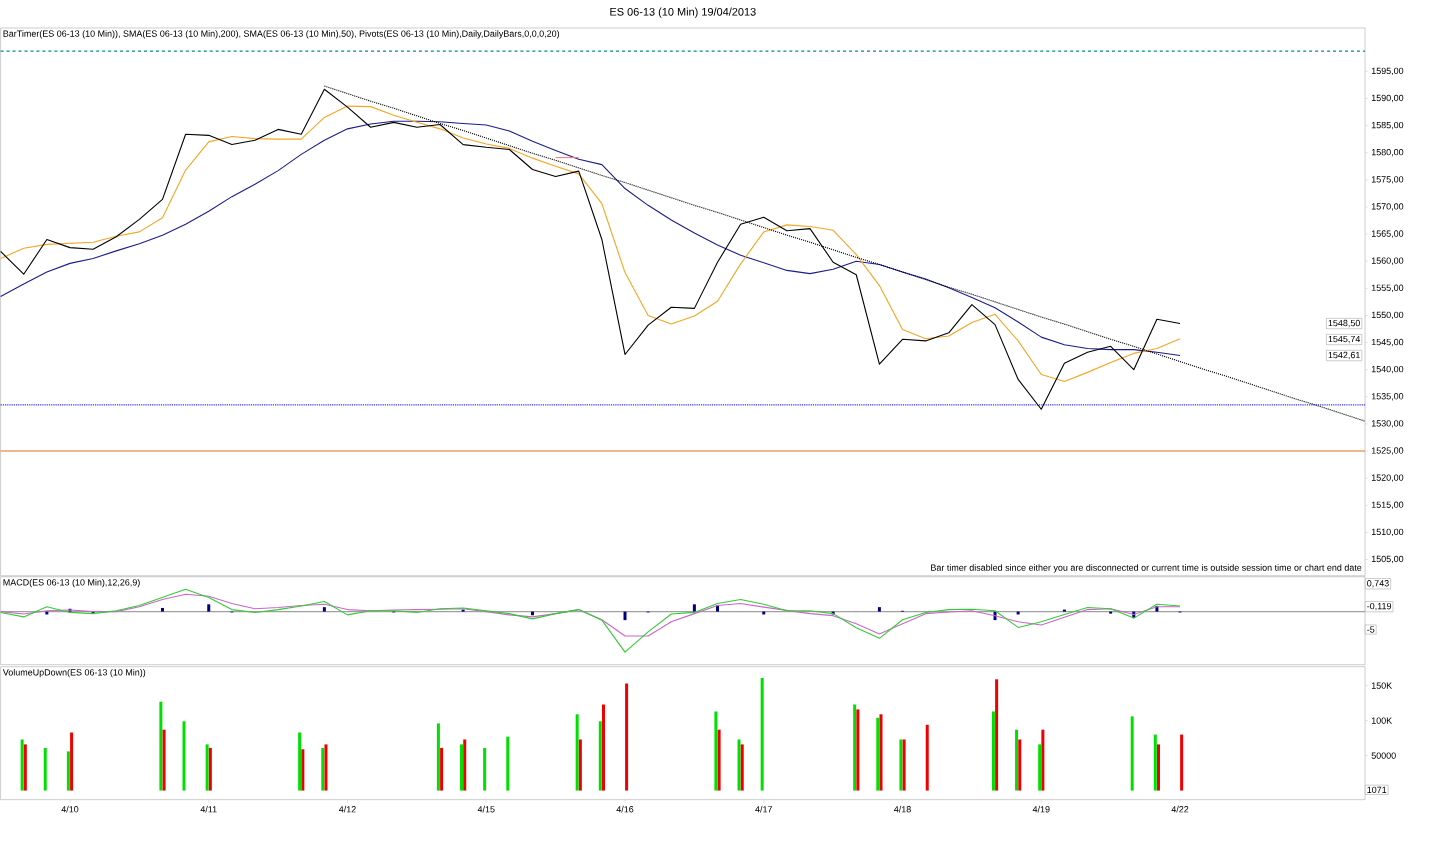 The height and width of the screenshot is (844, 1432). Describe the element at coordinates (764, 809) in the screenshot. I see `x-tick-label: 4/17` at that location.